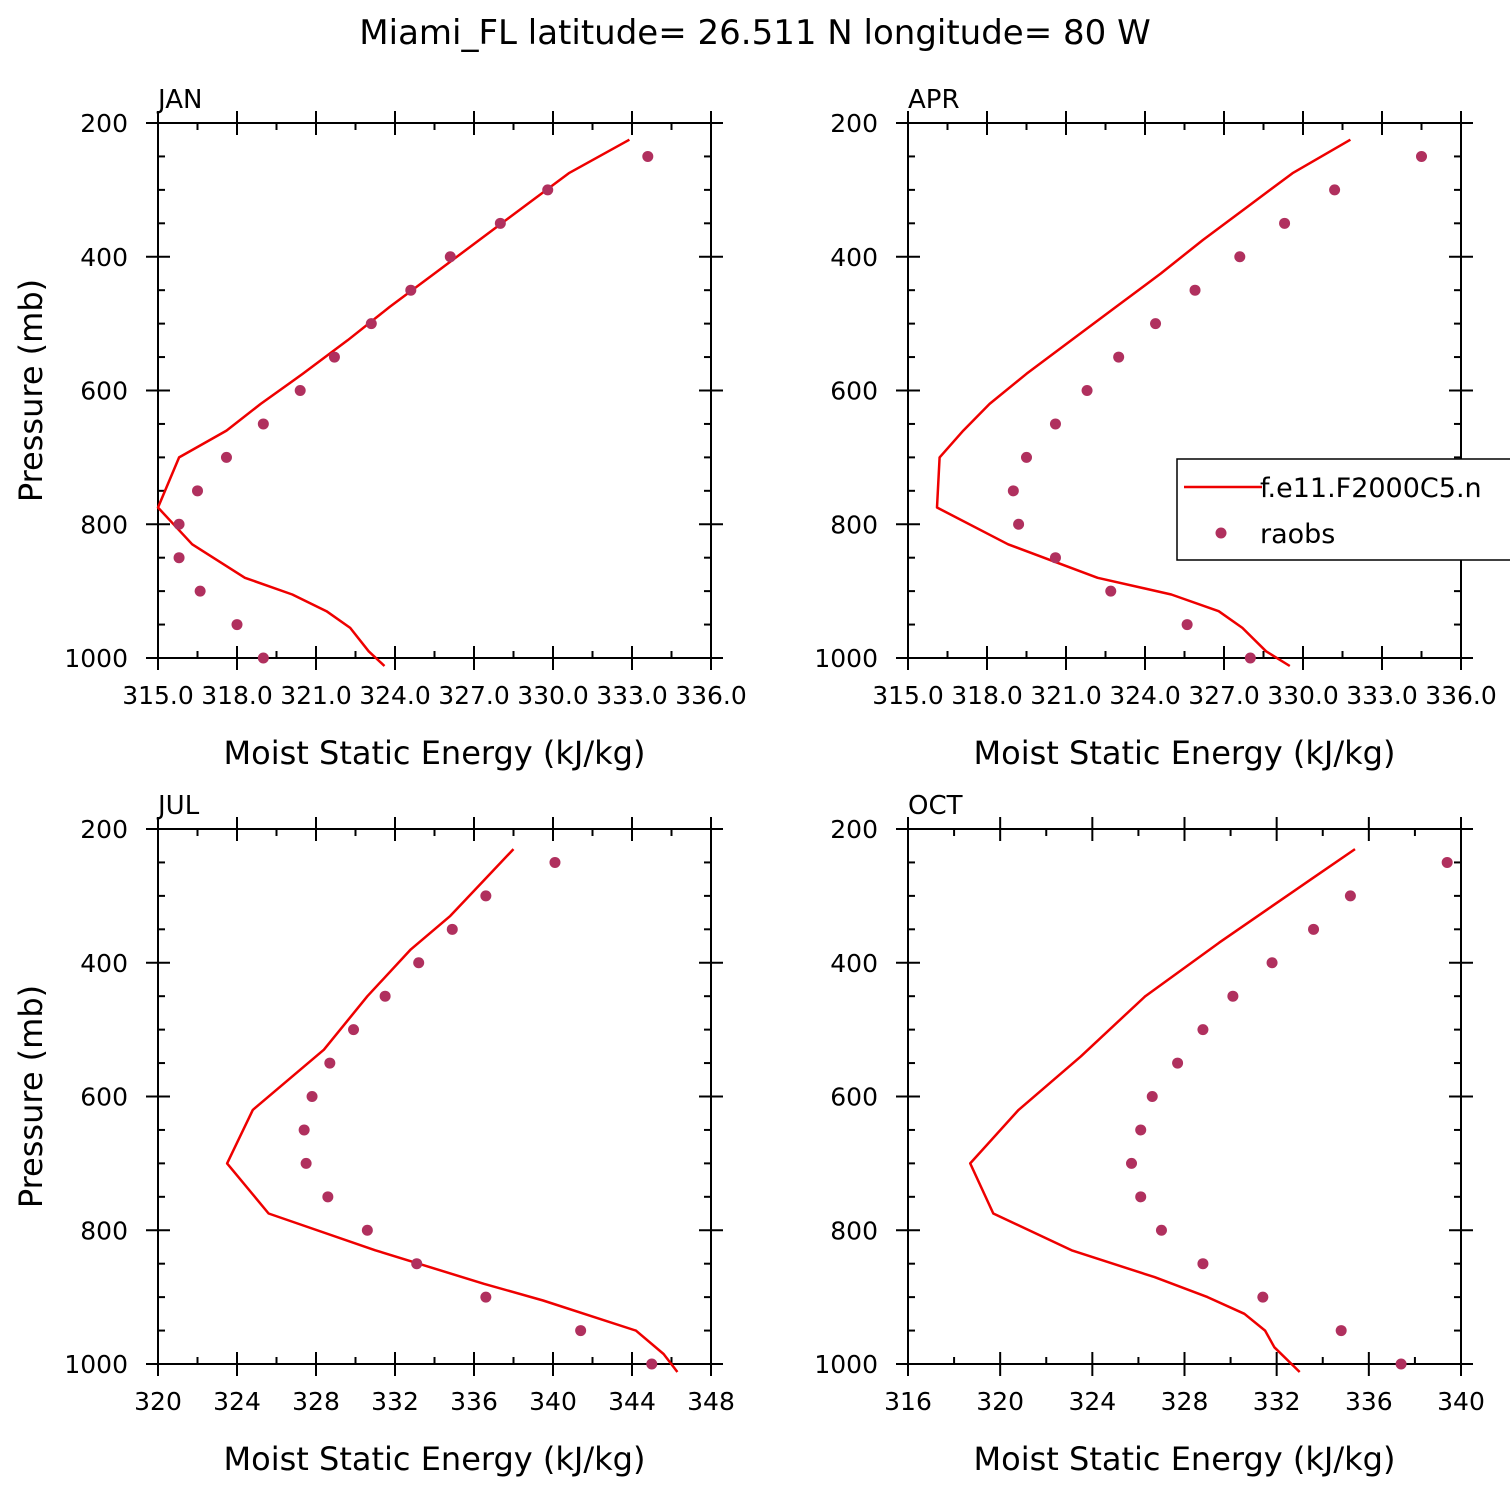  I want to click on legend-box, so click(1343, 509).